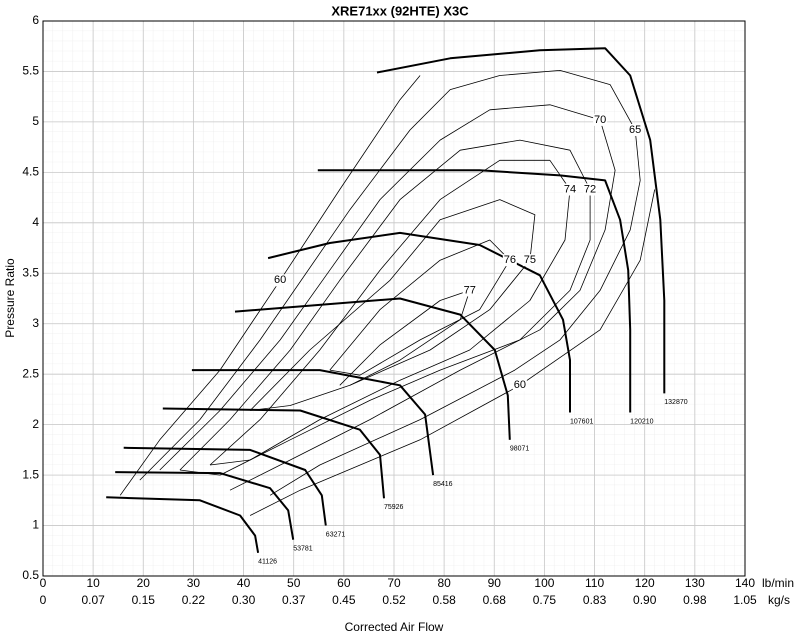  I want to click on x-tick-label: 40, so click(244, 583).